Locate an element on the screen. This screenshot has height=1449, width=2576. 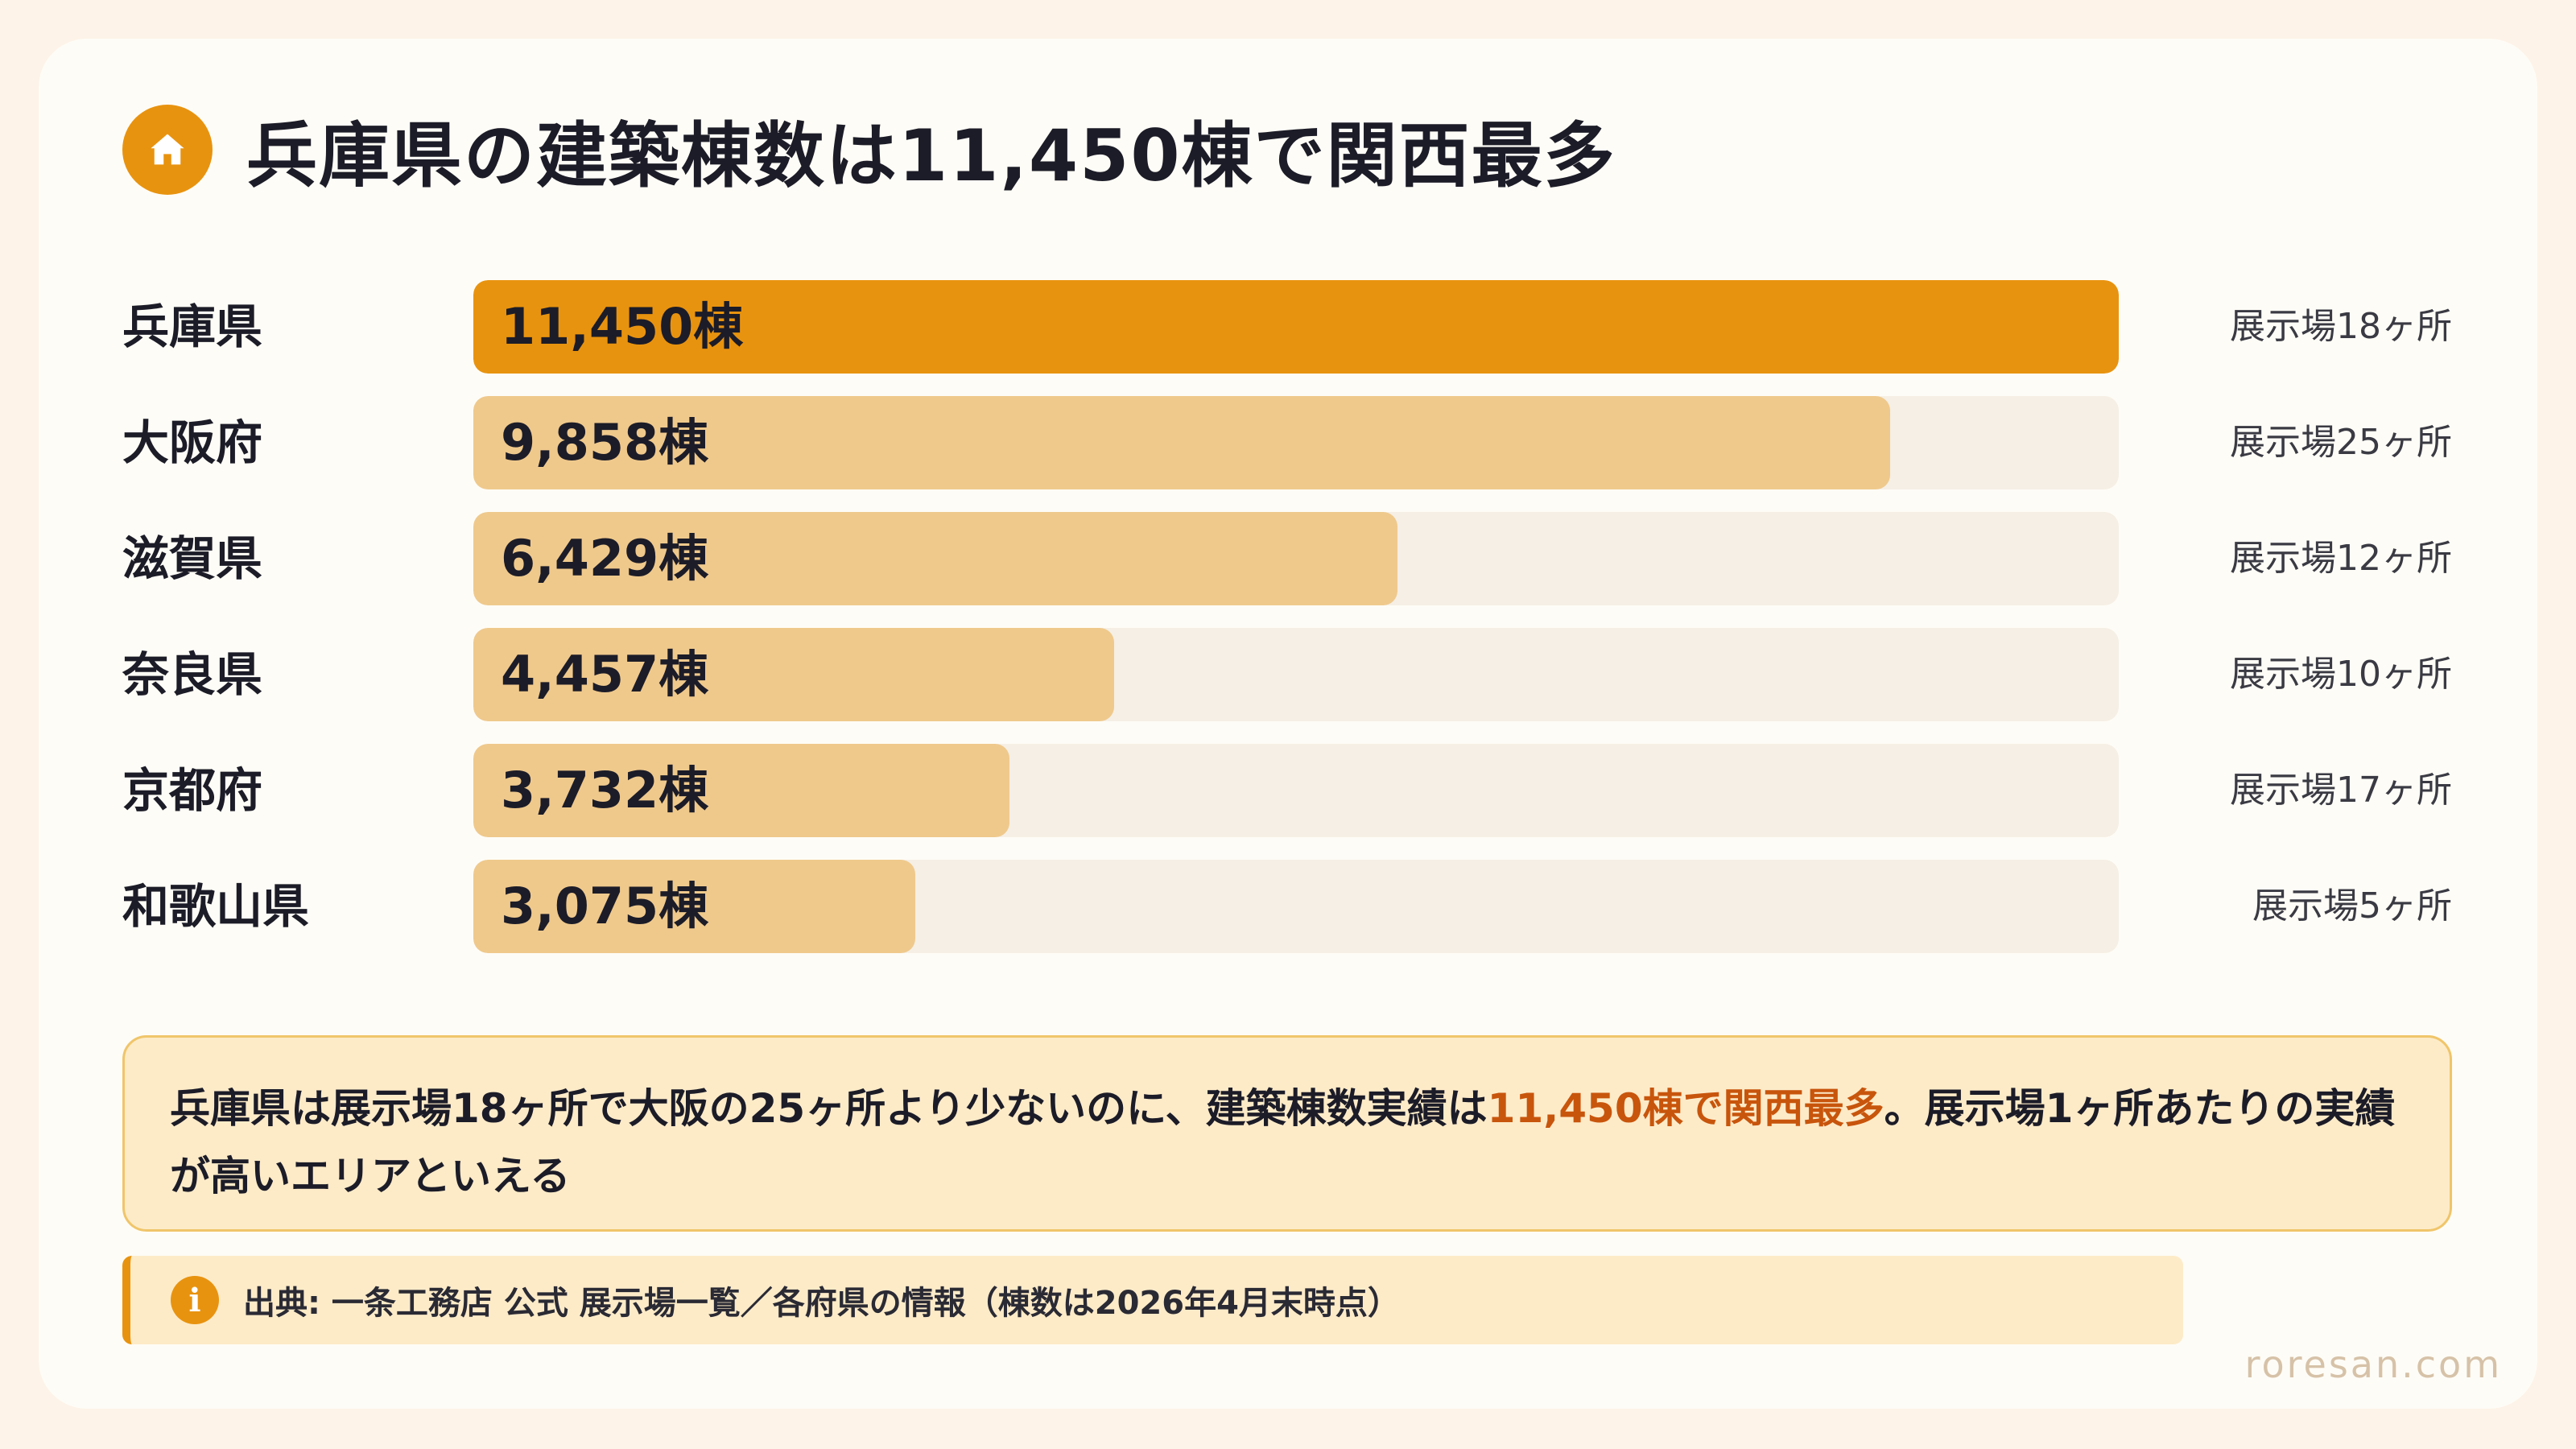
showroom-count-label: 展示場18ヶ所 is located at coordinates (2341, 326).